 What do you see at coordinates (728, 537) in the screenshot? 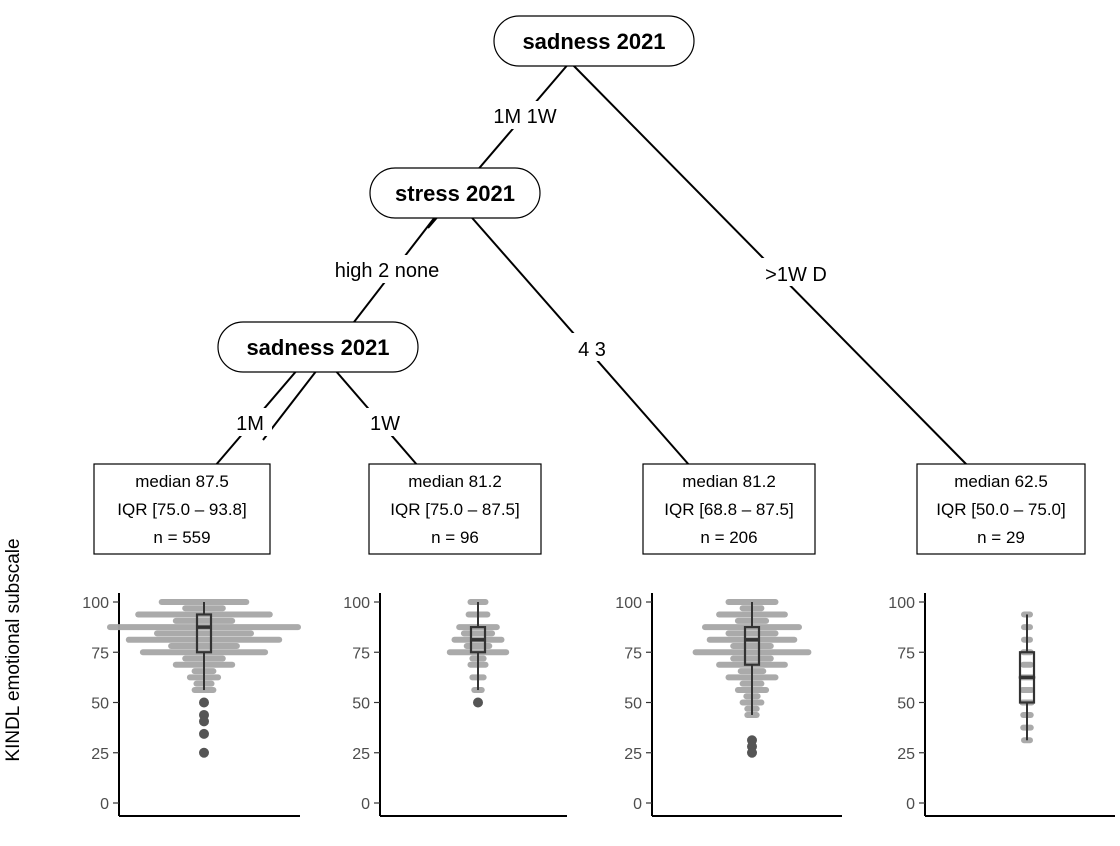
I see `leaf-3-n: n = 206` at bounding box center [728, 537].